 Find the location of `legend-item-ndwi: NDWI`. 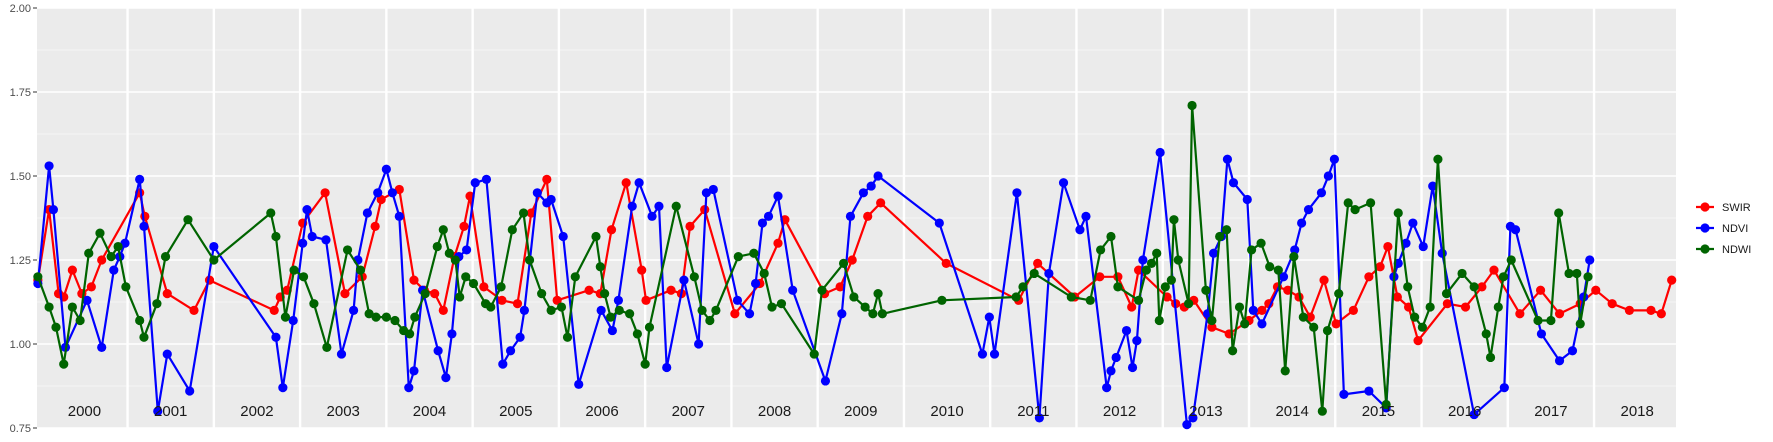

legend-item-ndwi: NDWI is located at coordinates (1723, 250).